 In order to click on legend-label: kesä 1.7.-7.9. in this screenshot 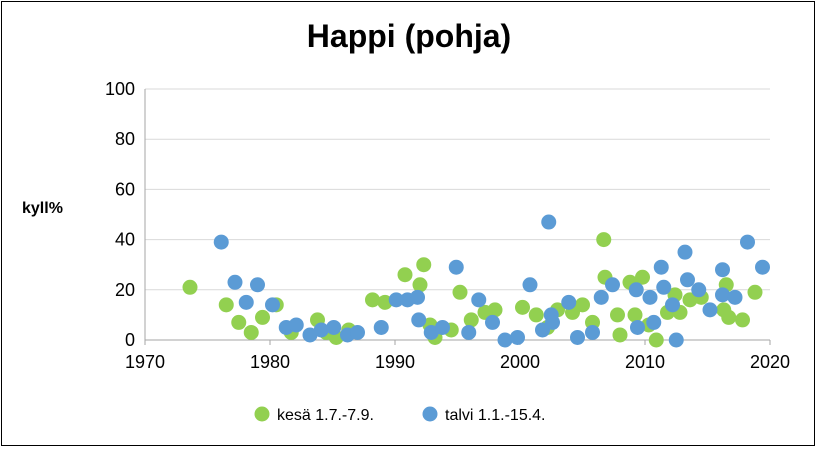, I will do `click(325, 415)`.